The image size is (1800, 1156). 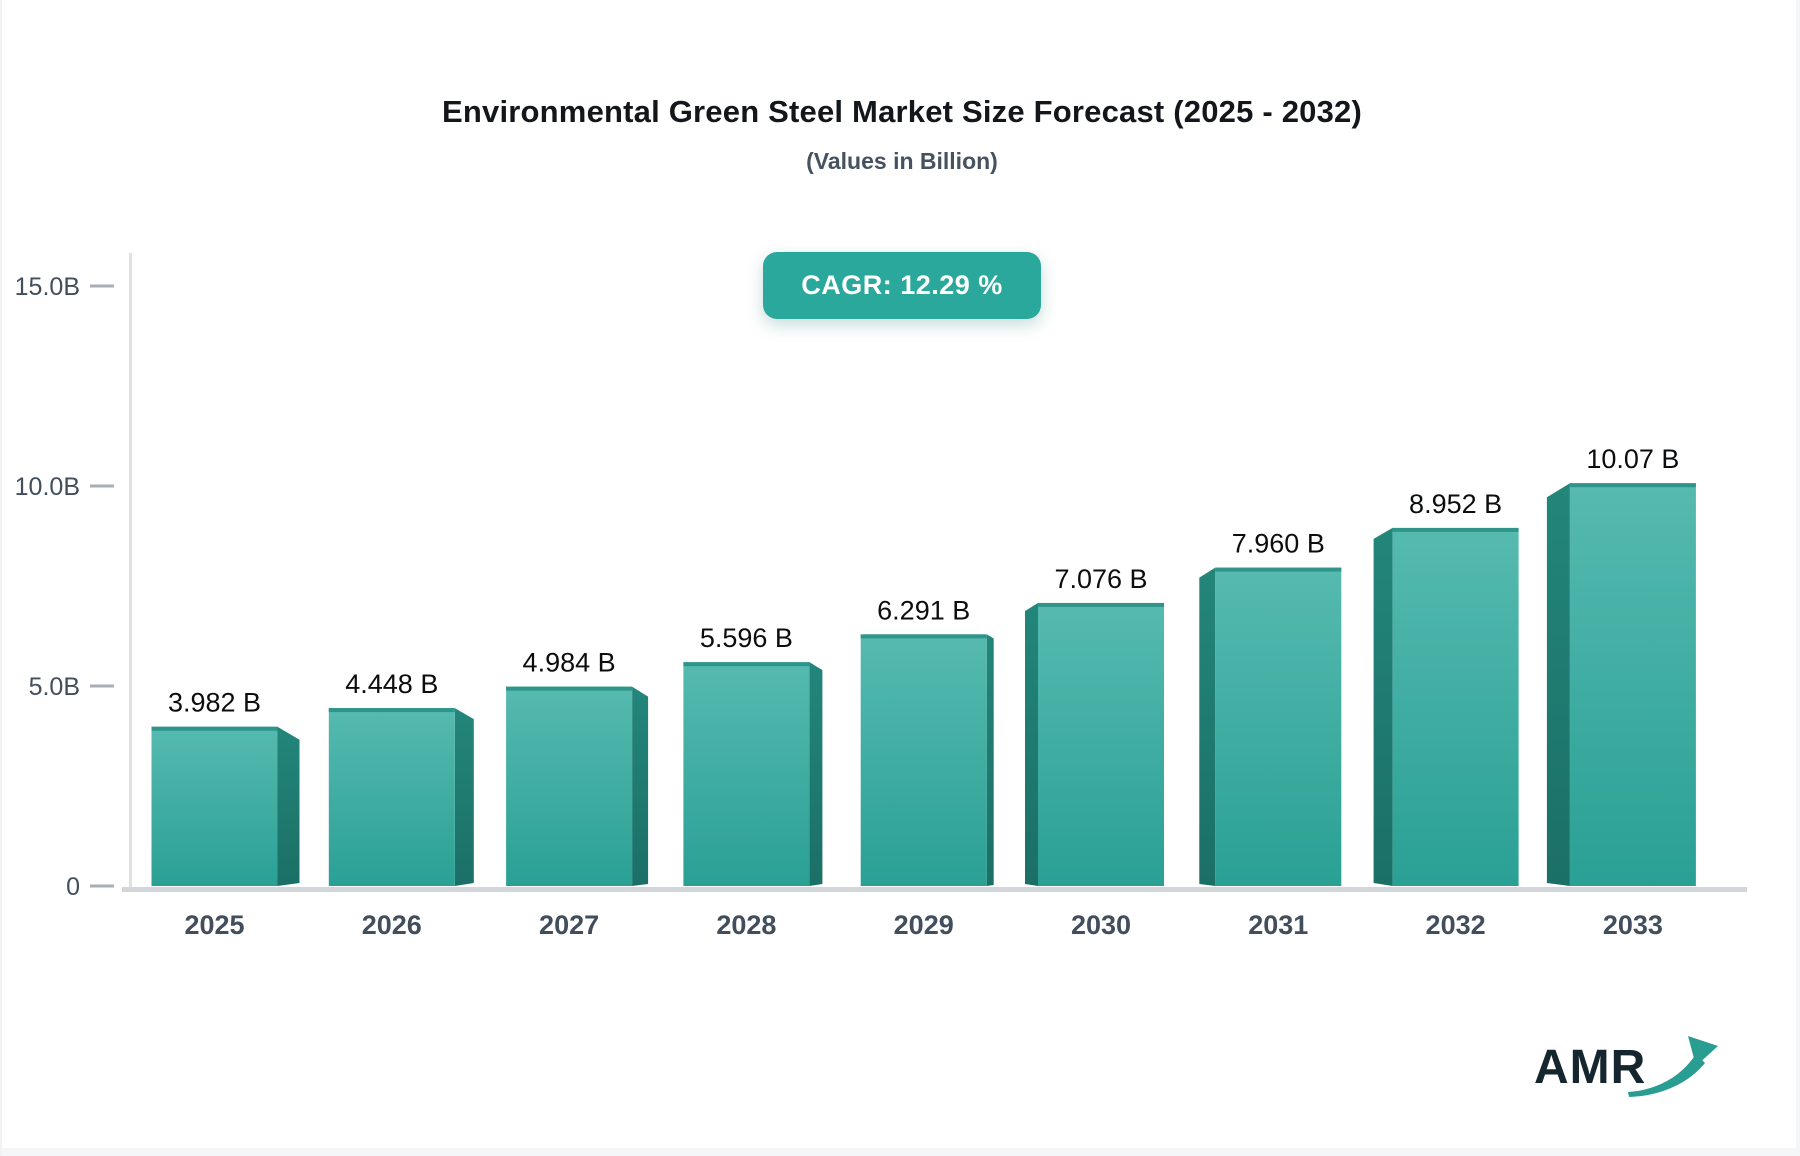 What do you see at coordinates (214, 925) in the screenshot?
I see `x-axis-label: 2025` at bounding box center [214, 925].